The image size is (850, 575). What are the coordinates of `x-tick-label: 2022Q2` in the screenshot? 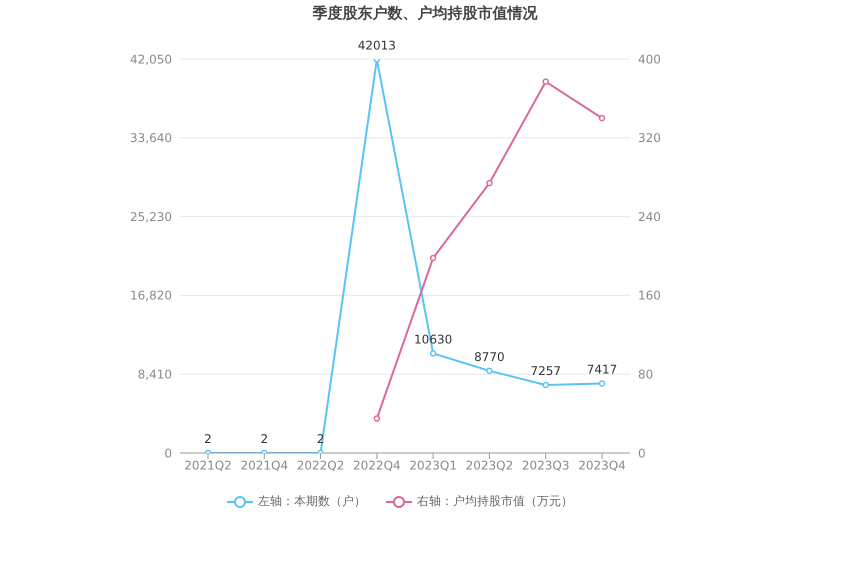 It's located at (320, 465).